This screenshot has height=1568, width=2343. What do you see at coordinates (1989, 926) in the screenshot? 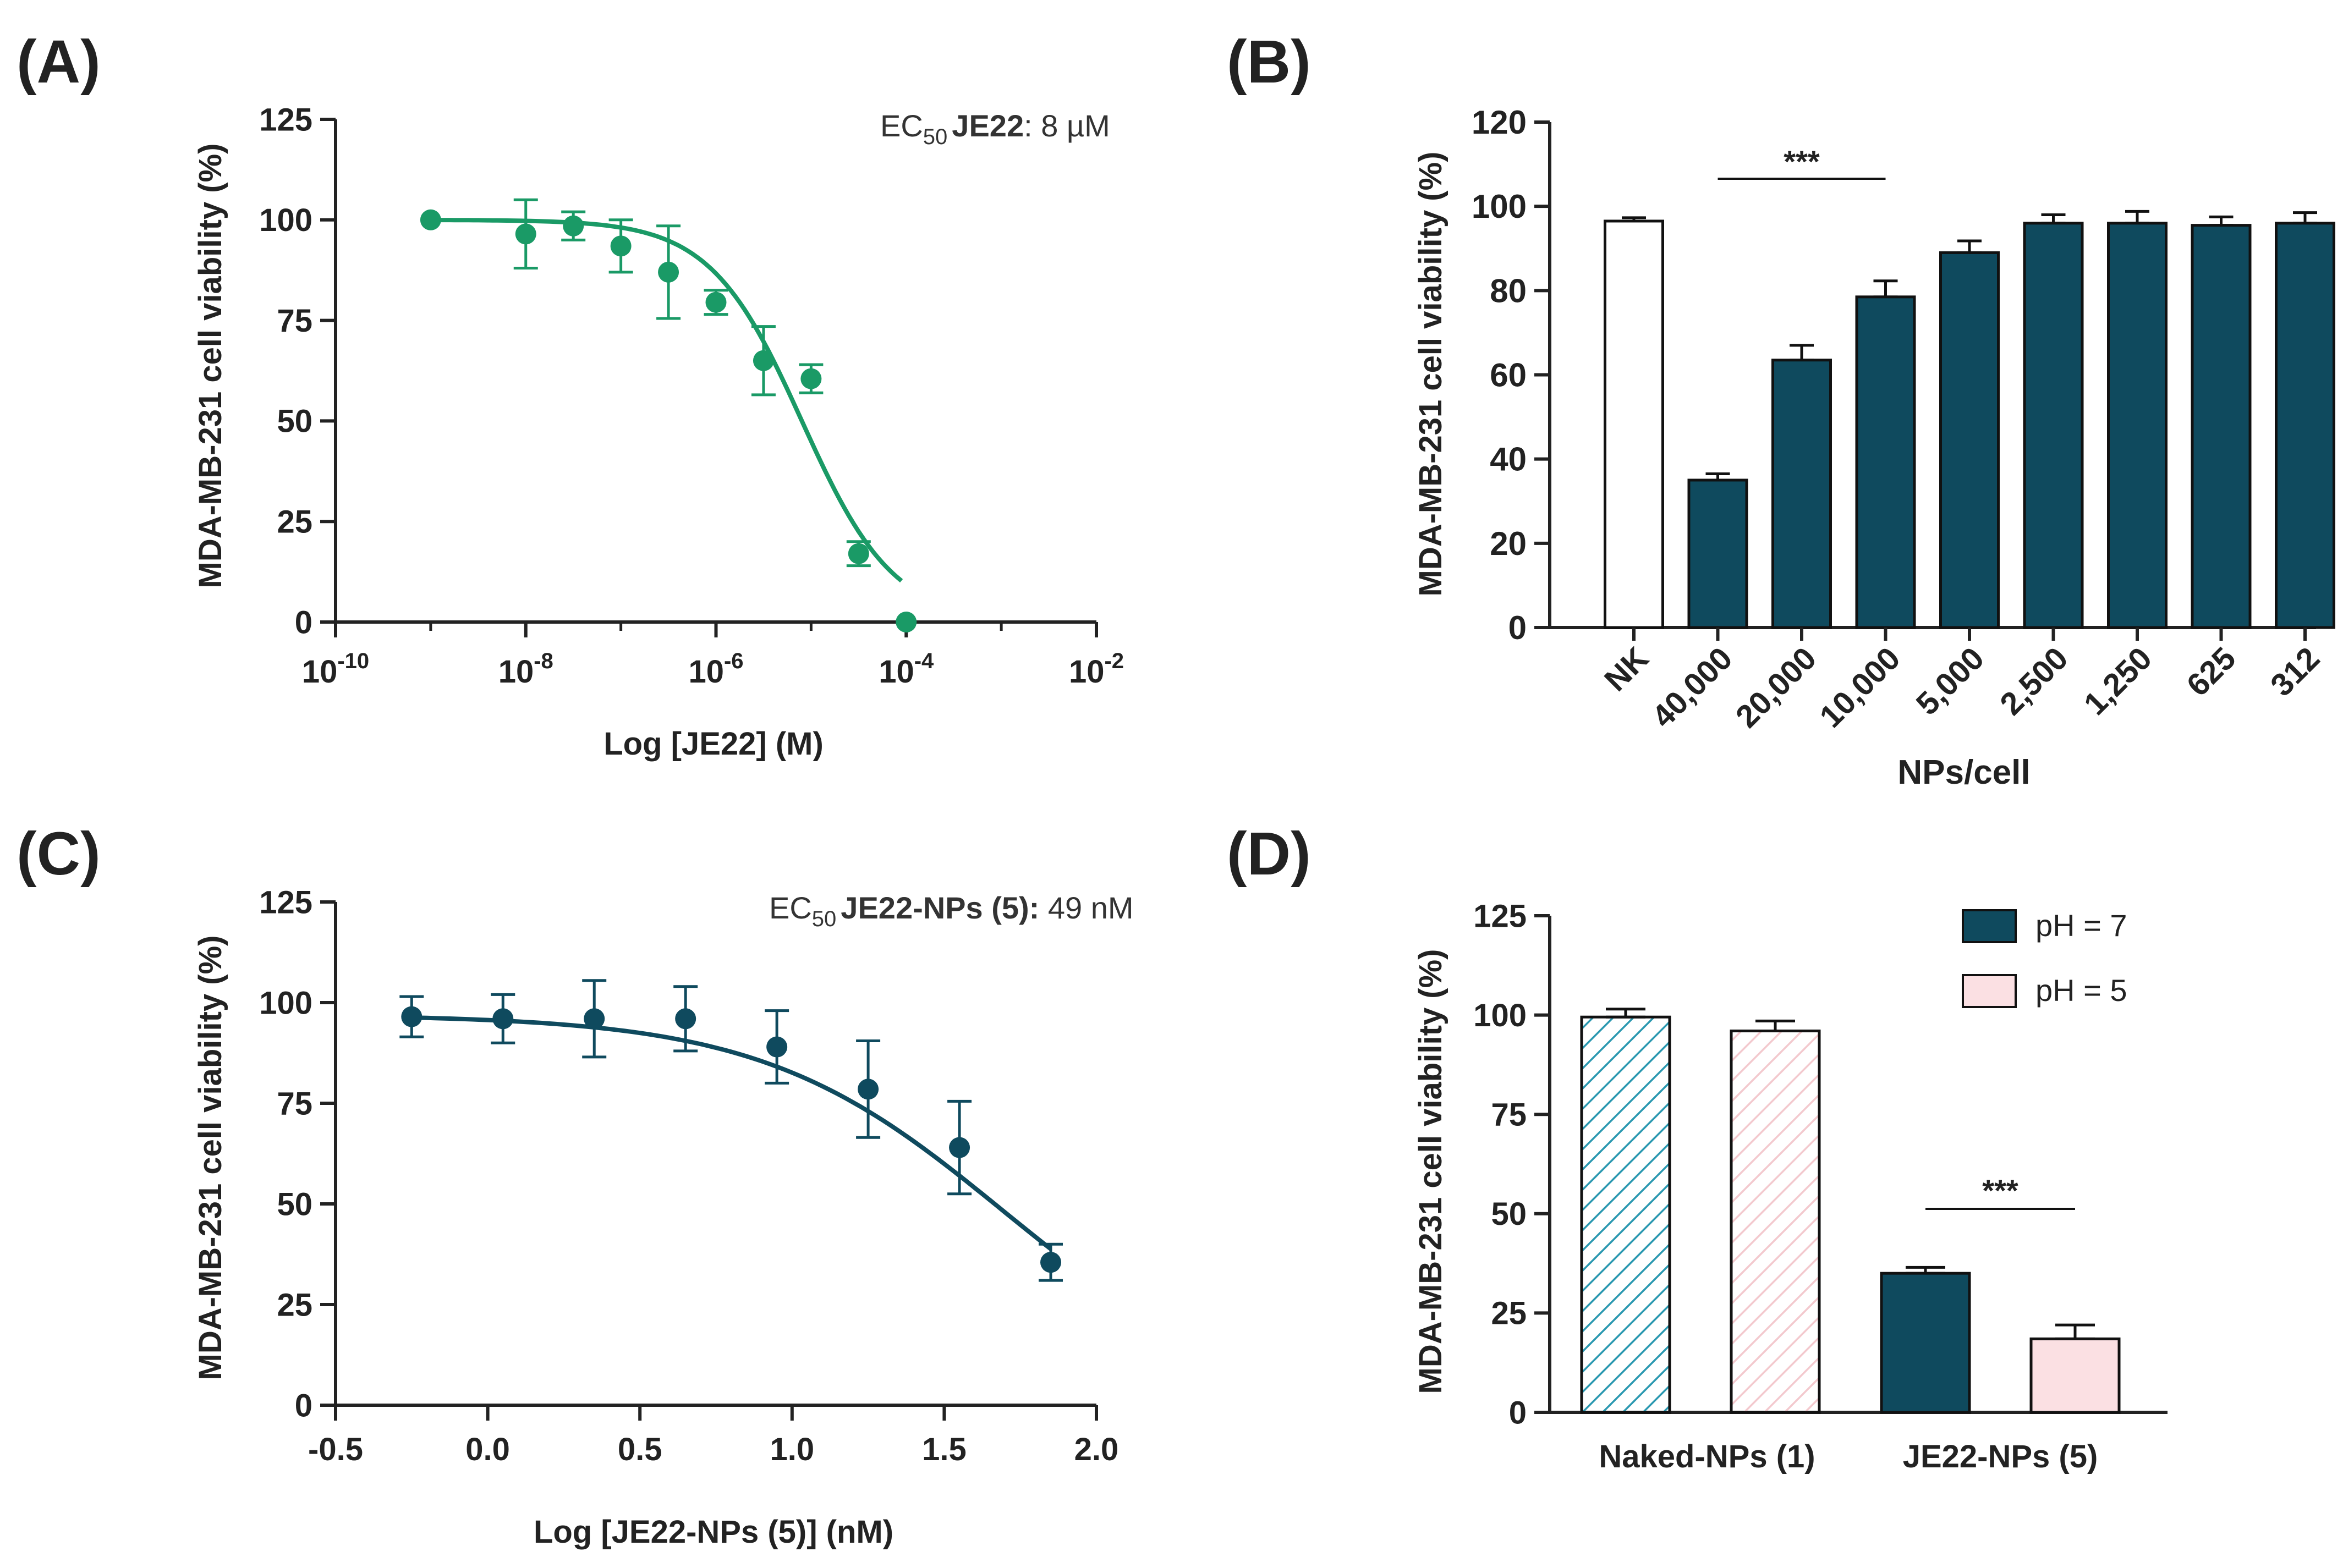
I see `legend-swatch-ph7` at bounding box center [1989, 926].